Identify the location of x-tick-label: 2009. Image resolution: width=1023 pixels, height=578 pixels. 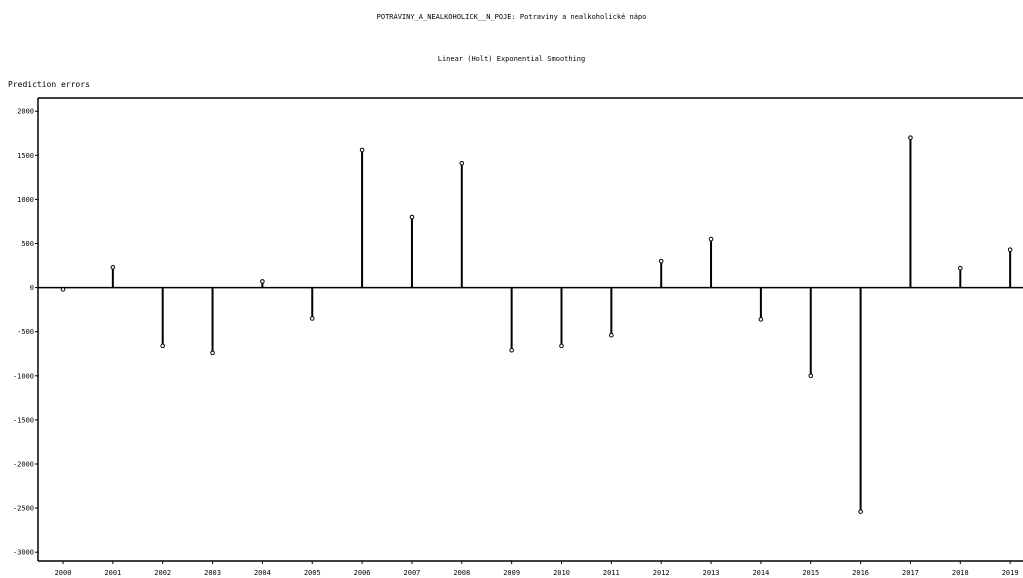
(511, 573).